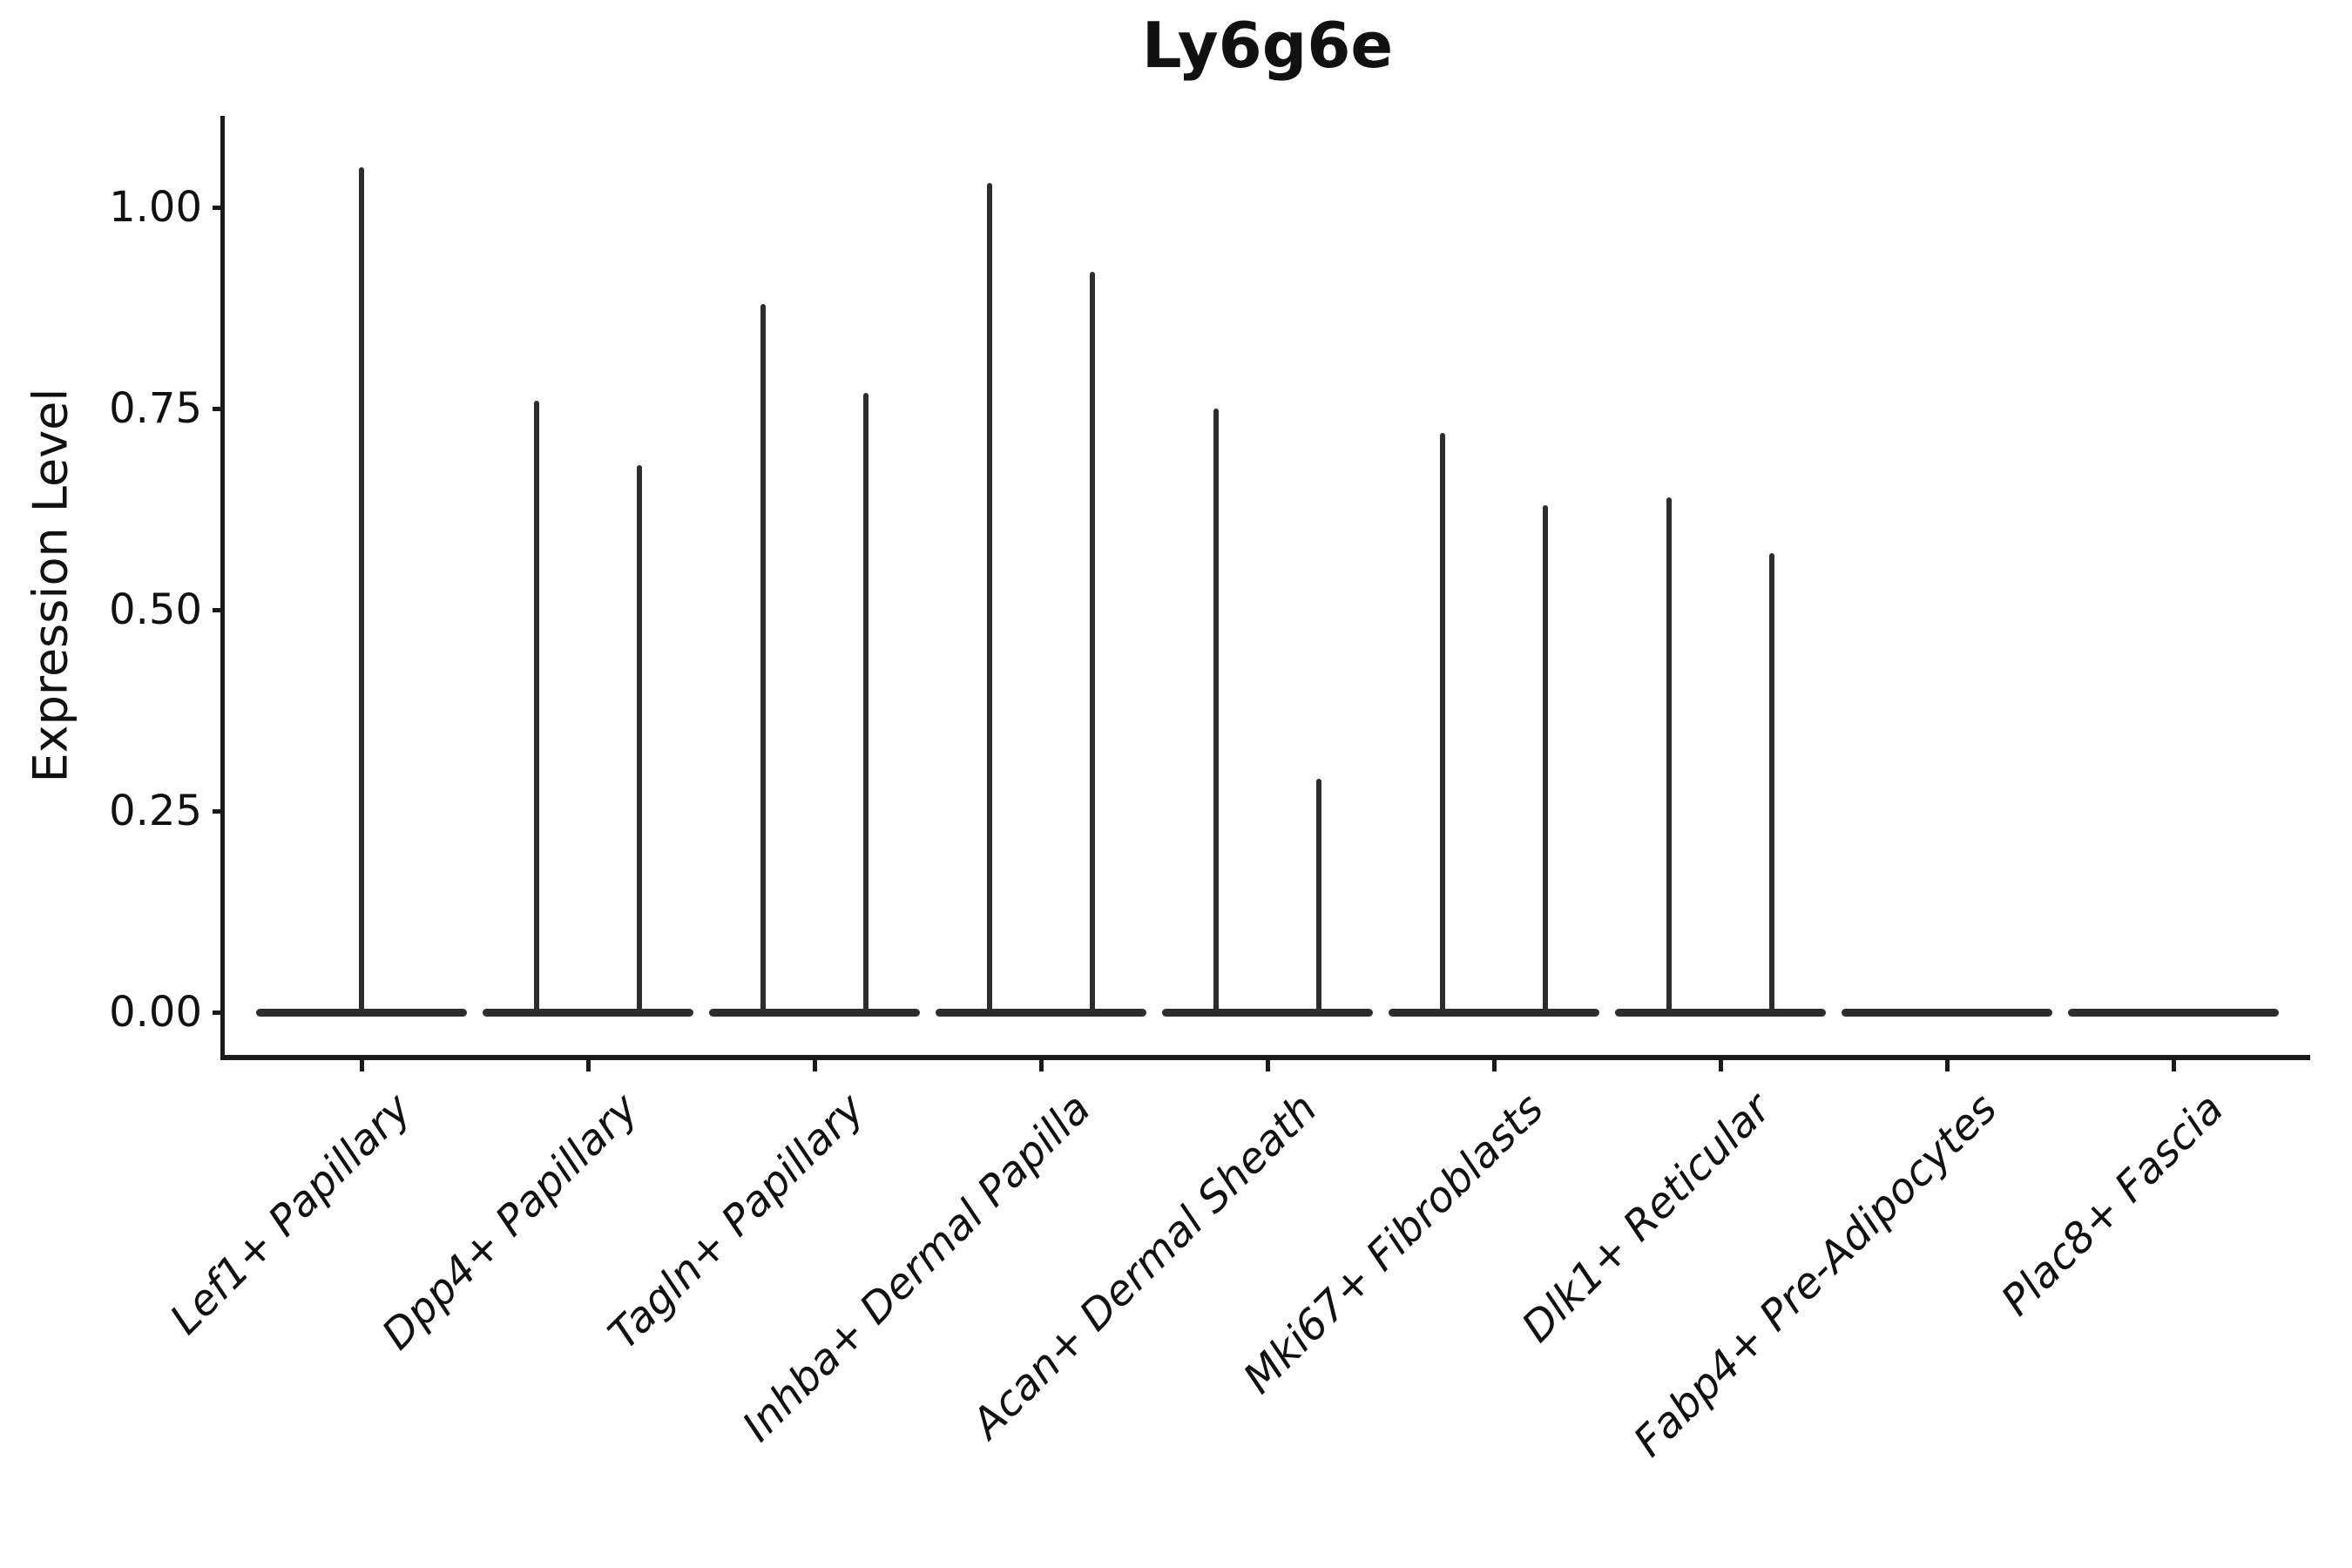 The height and width of the screenshot is (1568, 2352). Describe the element at coordinates (155, 811) in the screenshot. I see `y-tick-label: 0.25` at that location.